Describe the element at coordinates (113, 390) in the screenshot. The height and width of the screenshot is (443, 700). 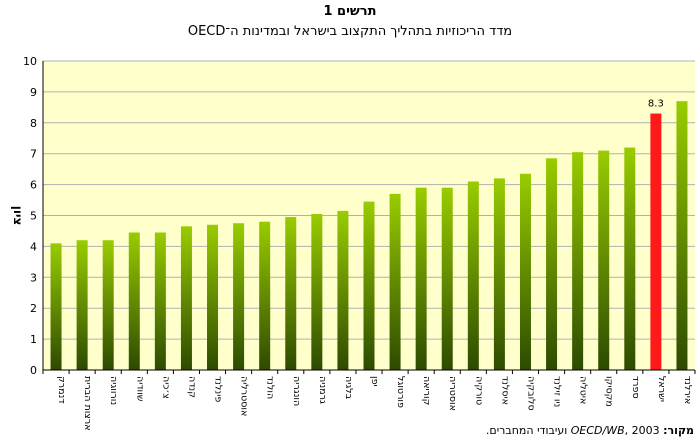
I see `x-tick-label: נורווגיה` at that location.